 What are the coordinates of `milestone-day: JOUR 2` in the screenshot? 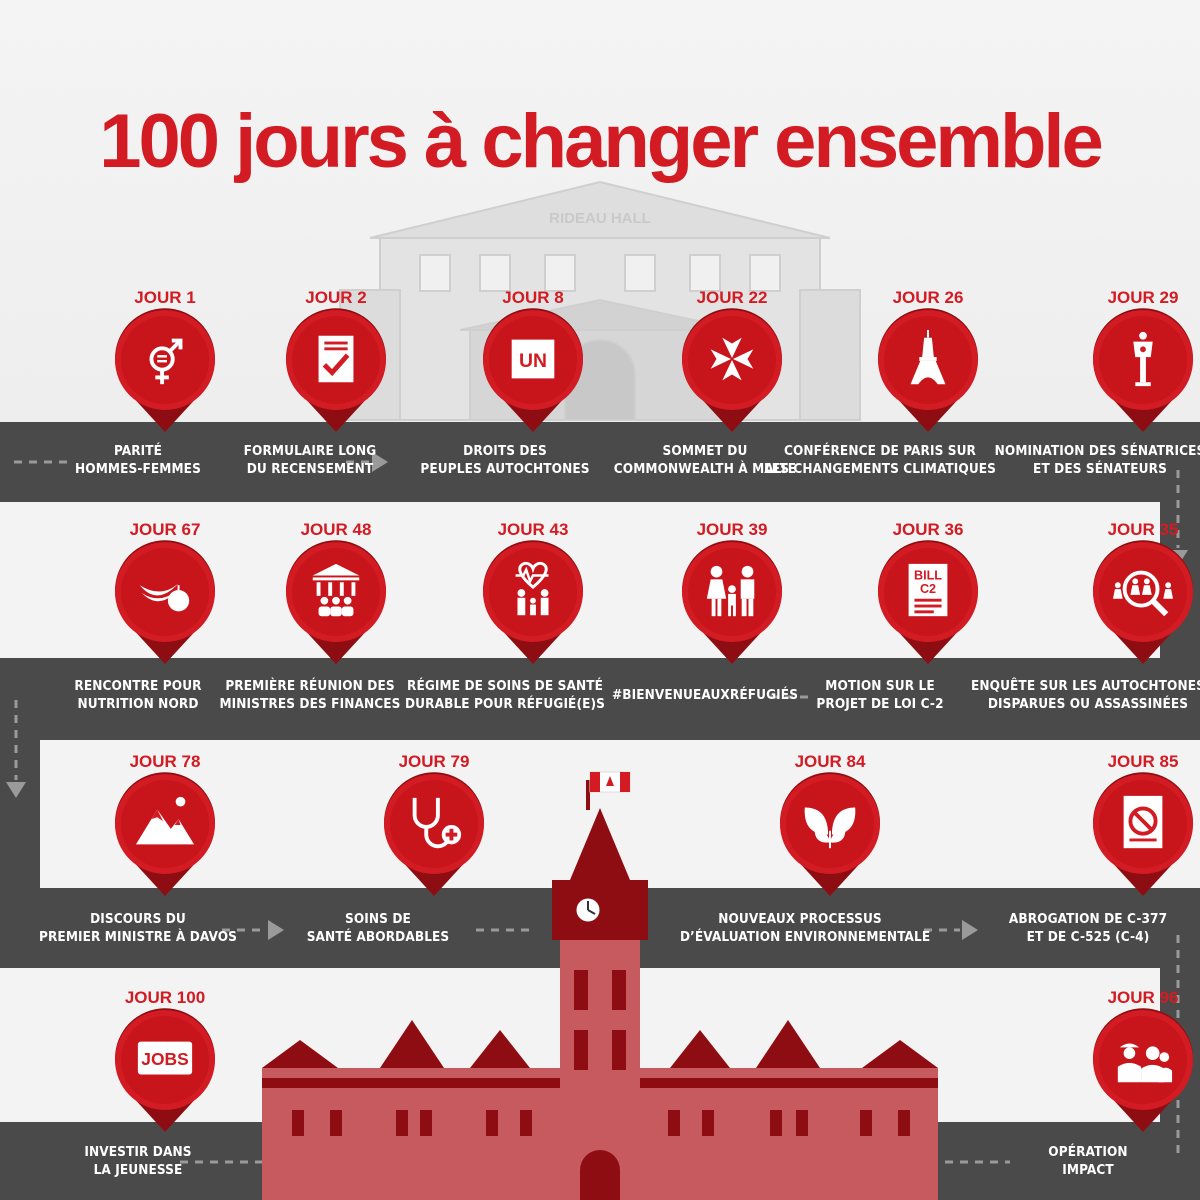 It's located at (336, 297).